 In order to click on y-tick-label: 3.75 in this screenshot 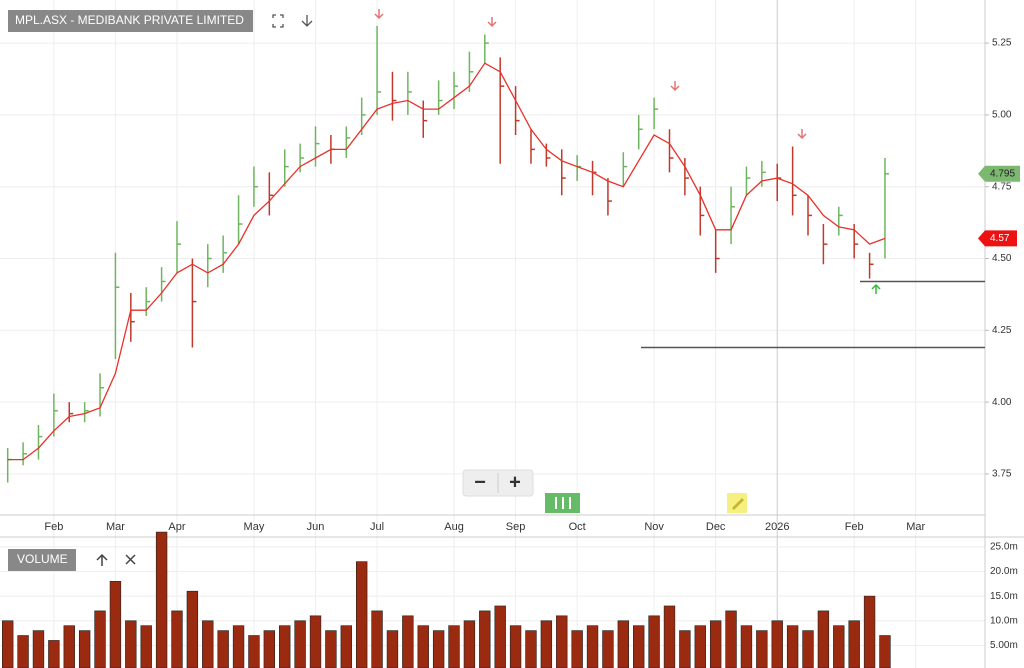, I will do `click(1002, 474)`.